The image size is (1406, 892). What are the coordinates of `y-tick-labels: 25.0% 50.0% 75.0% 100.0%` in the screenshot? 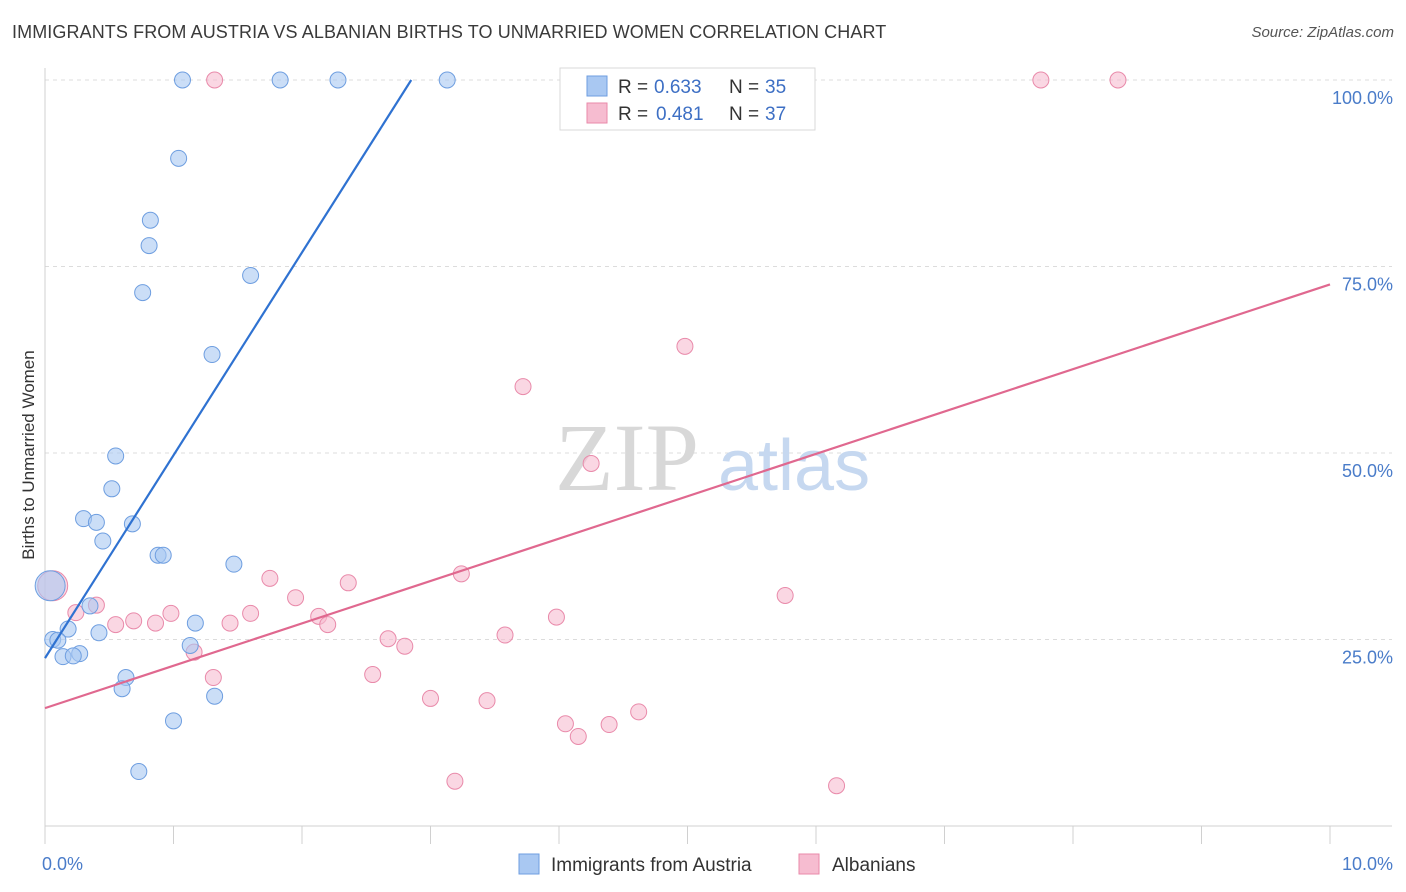 It's located at (1362, 378).